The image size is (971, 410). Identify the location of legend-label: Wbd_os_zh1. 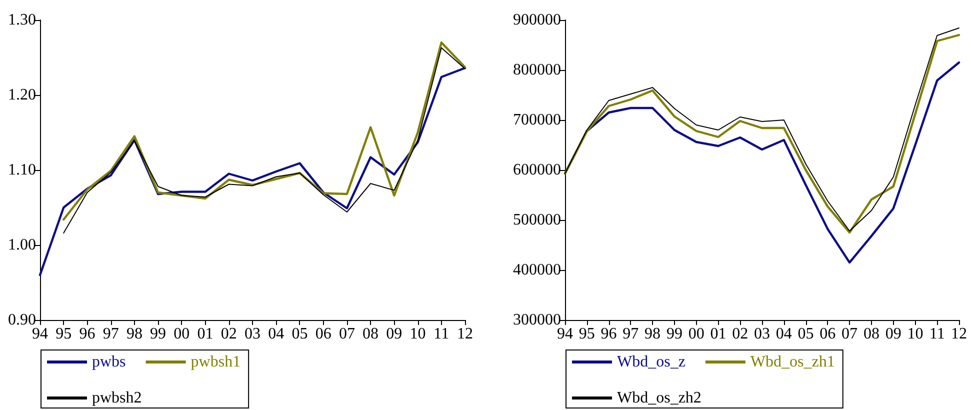
(792, 362).